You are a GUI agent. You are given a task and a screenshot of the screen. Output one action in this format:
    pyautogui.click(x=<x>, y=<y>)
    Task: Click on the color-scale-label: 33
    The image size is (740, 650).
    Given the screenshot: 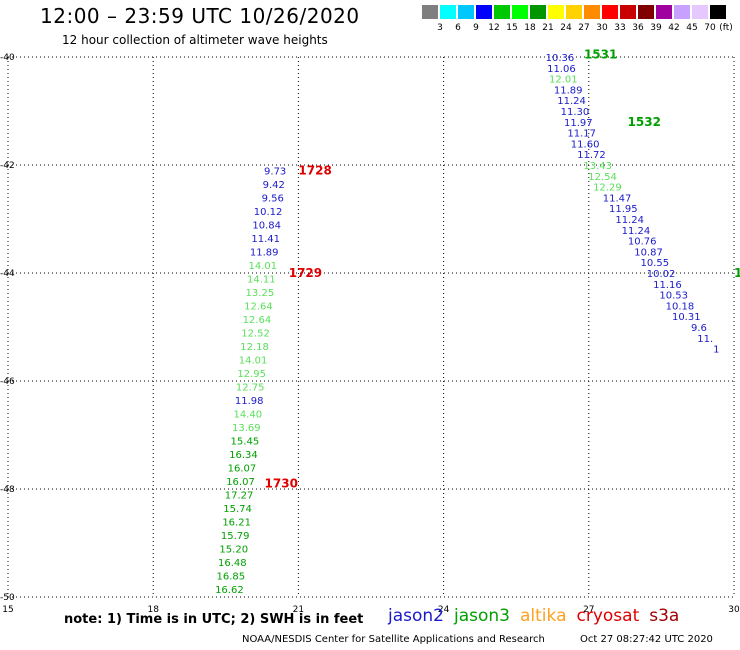 What is the action you would take?
    pyautogui.click(x=620, y=28)
    